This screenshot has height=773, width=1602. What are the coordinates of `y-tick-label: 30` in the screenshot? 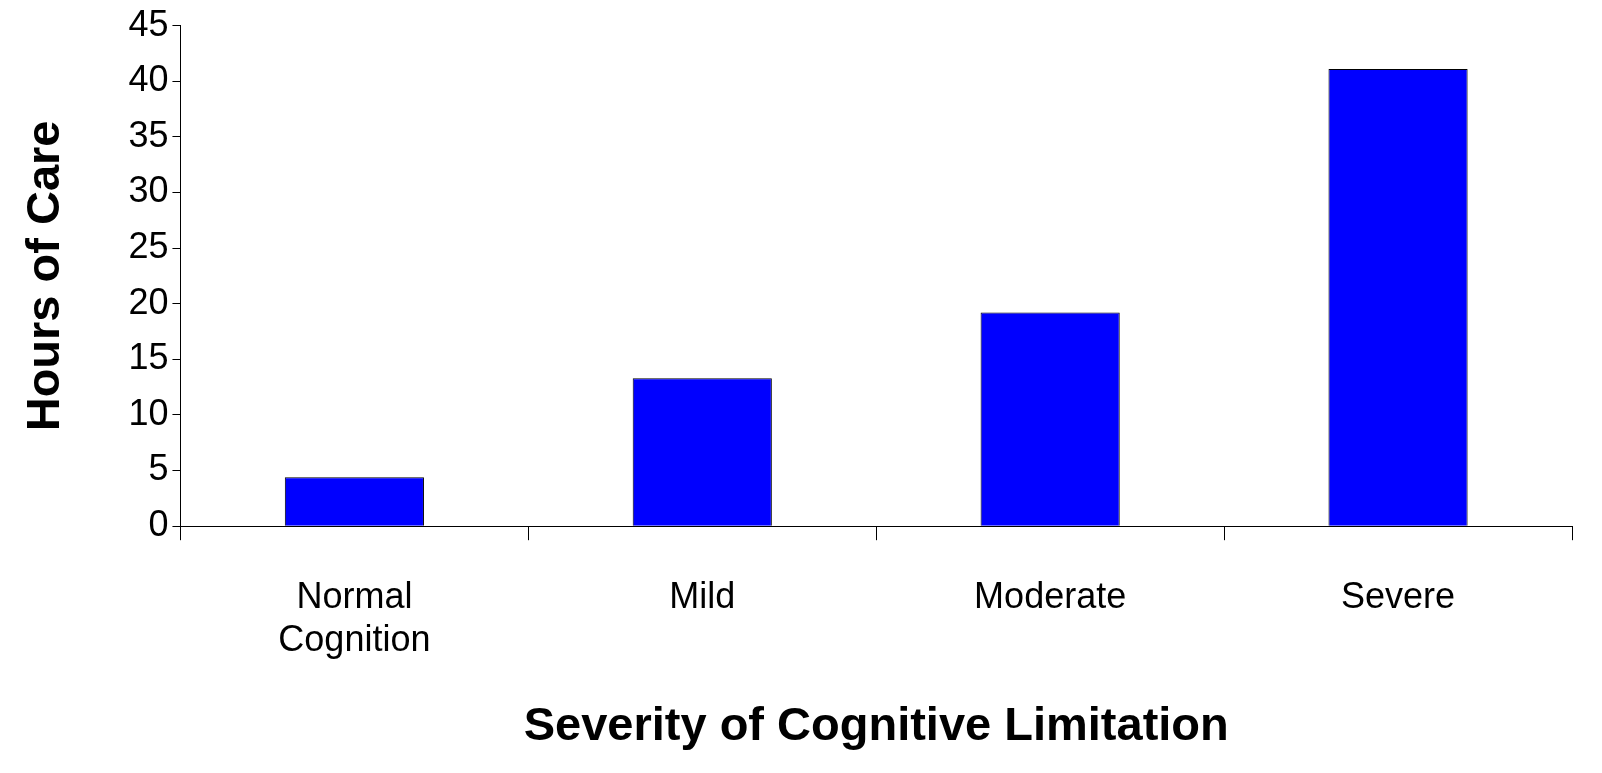 It's located at (148, 190).